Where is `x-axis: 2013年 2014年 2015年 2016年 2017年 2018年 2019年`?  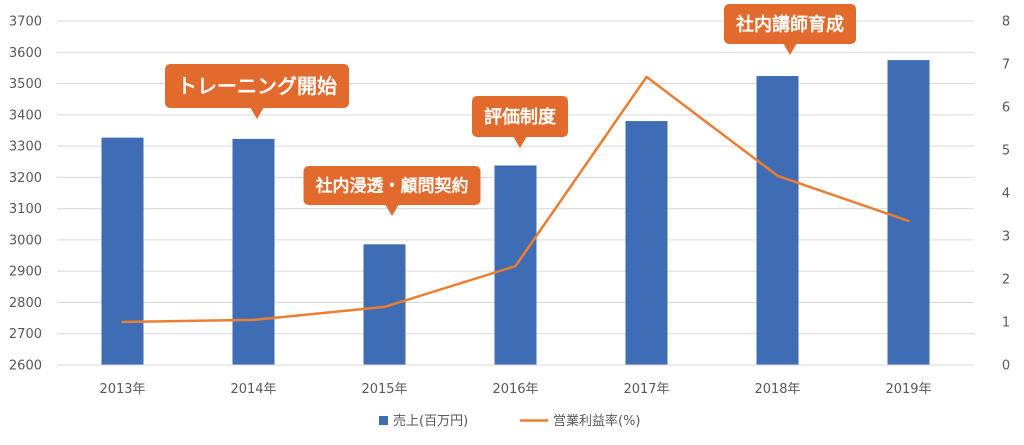 x-axis: 2013年 2014年 2015年 2016年 2017年 2018年 2019年 is located at coordinates (515, 380).